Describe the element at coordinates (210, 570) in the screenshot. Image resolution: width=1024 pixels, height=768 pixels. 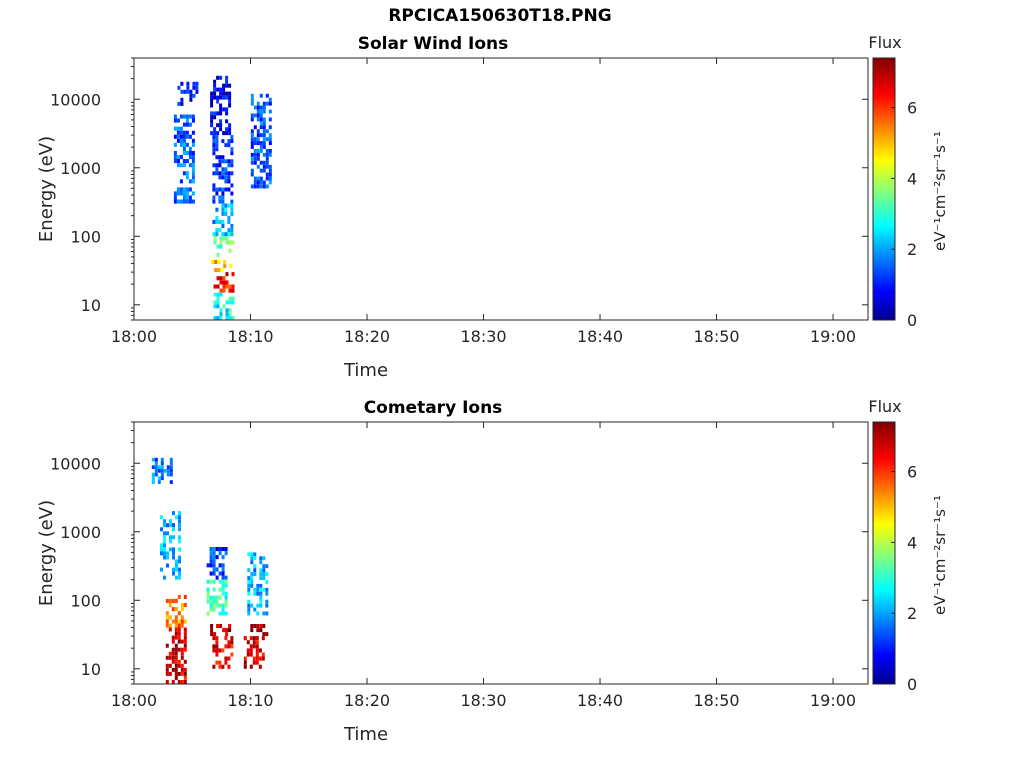
I see `heatmap-cells` at that location.